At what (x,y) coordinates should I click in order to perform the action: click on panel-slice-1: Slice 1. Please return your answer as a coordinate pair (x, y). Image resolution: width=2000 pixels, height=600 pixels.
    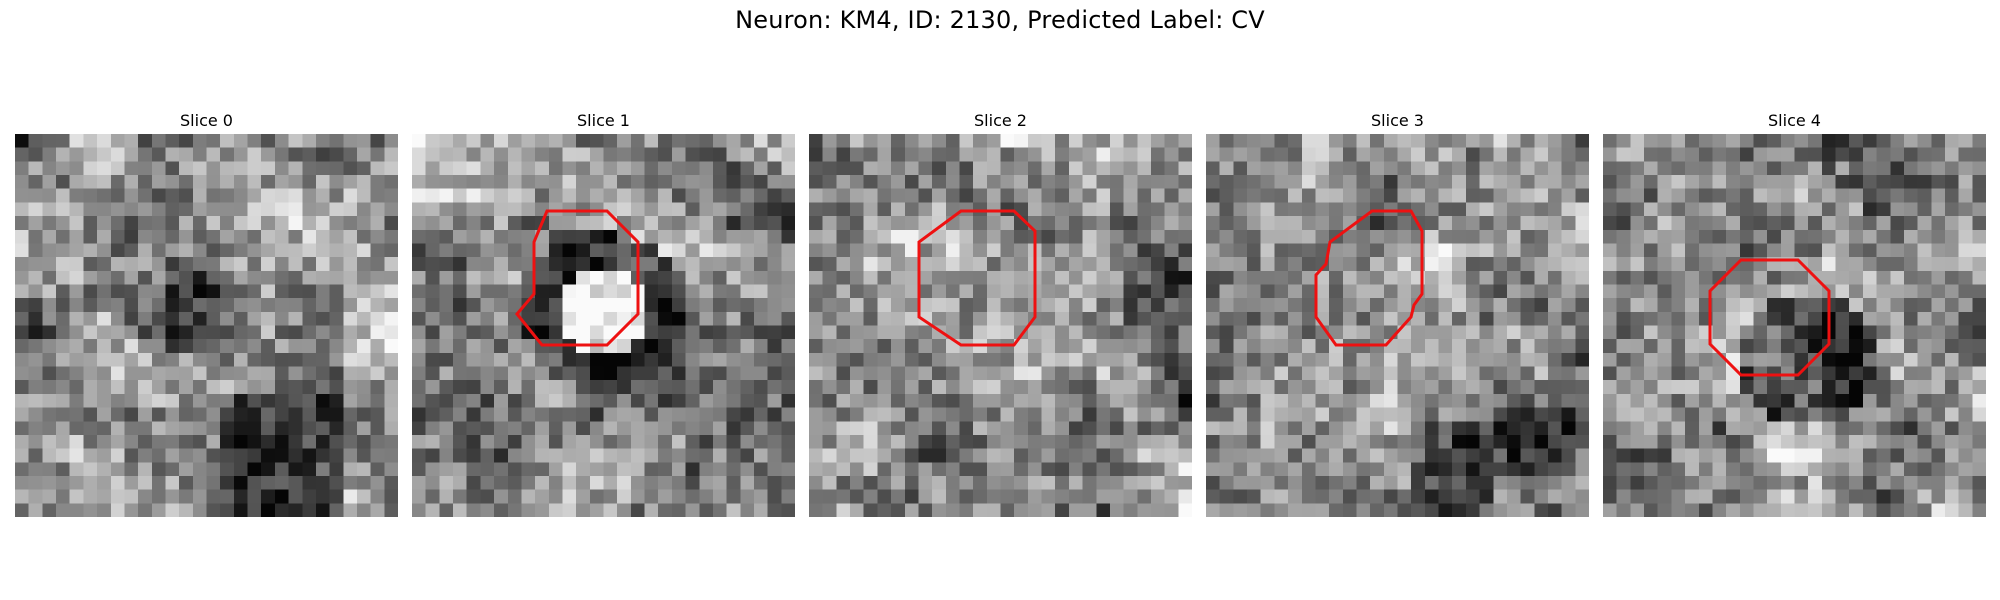
    Looking at the image, I should click on (603, 312).